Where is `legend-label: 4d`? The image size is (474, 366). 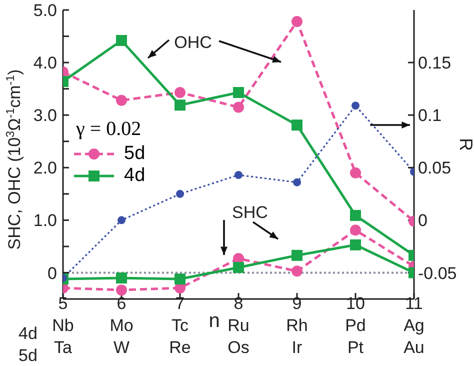
legend-label: 4d is located at coordinates (135, 176).